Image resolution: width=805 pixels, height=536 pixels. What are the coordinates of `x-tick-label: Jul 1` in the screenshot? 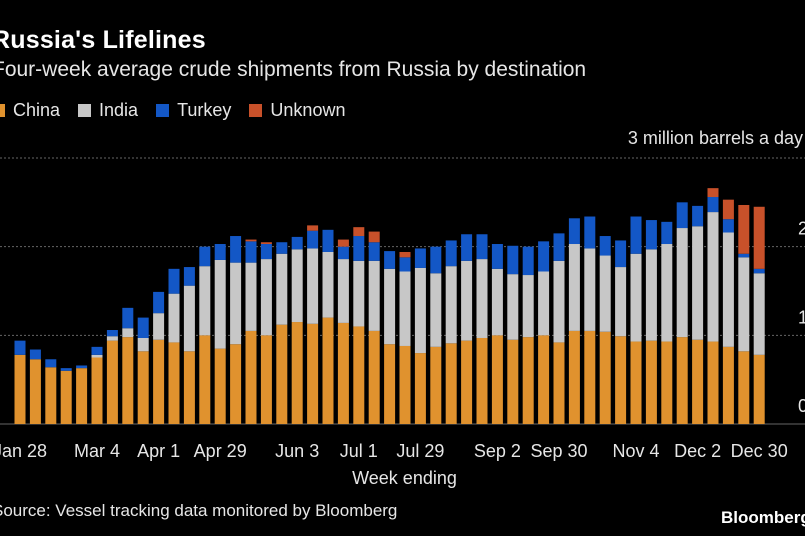 It's located at (359, 451).